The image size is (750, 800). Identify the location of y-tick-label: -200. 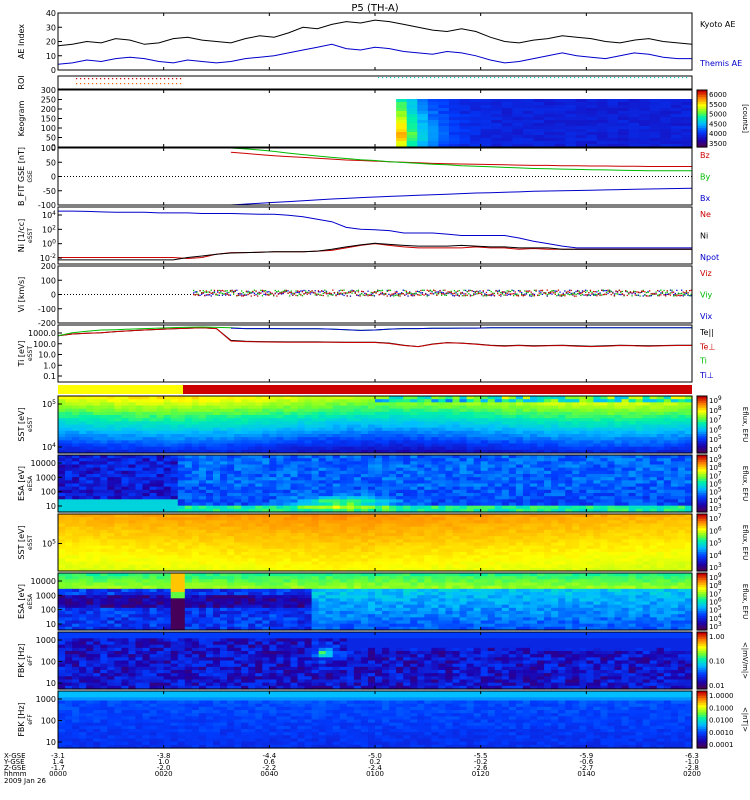
(47, 323).